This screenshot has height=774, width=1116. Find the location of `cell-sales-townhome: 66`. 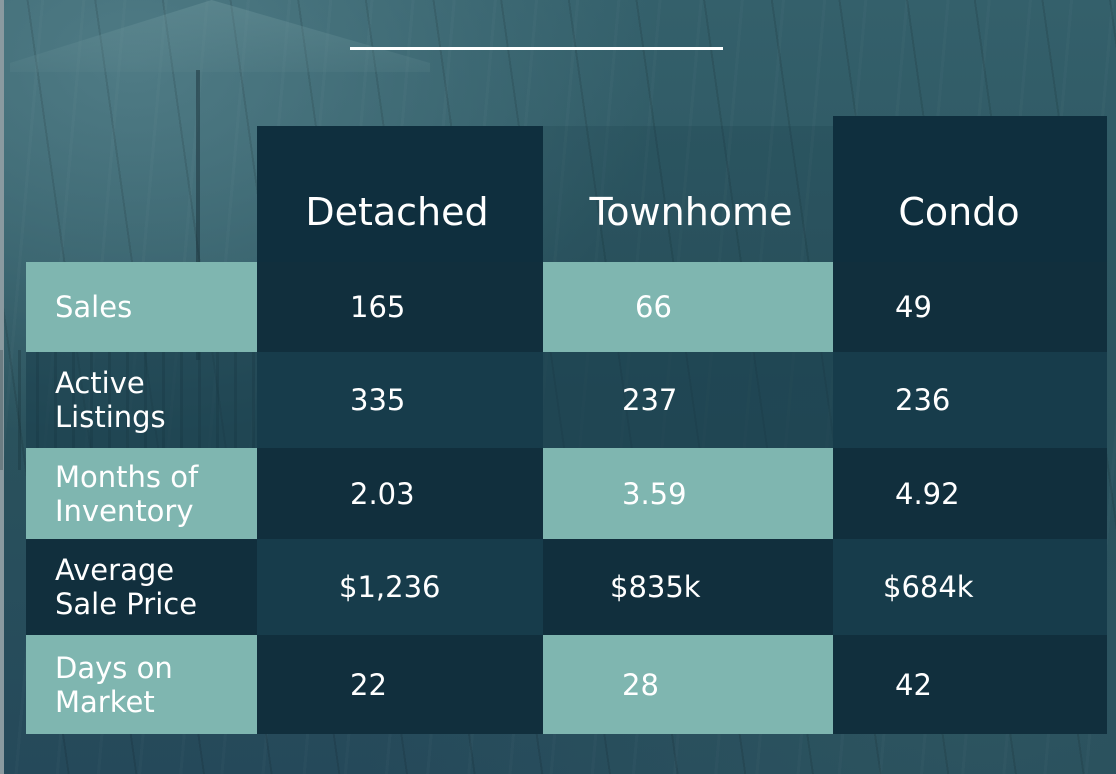

cell-sales-townhome: 66 is located at coordinates (688, 307).